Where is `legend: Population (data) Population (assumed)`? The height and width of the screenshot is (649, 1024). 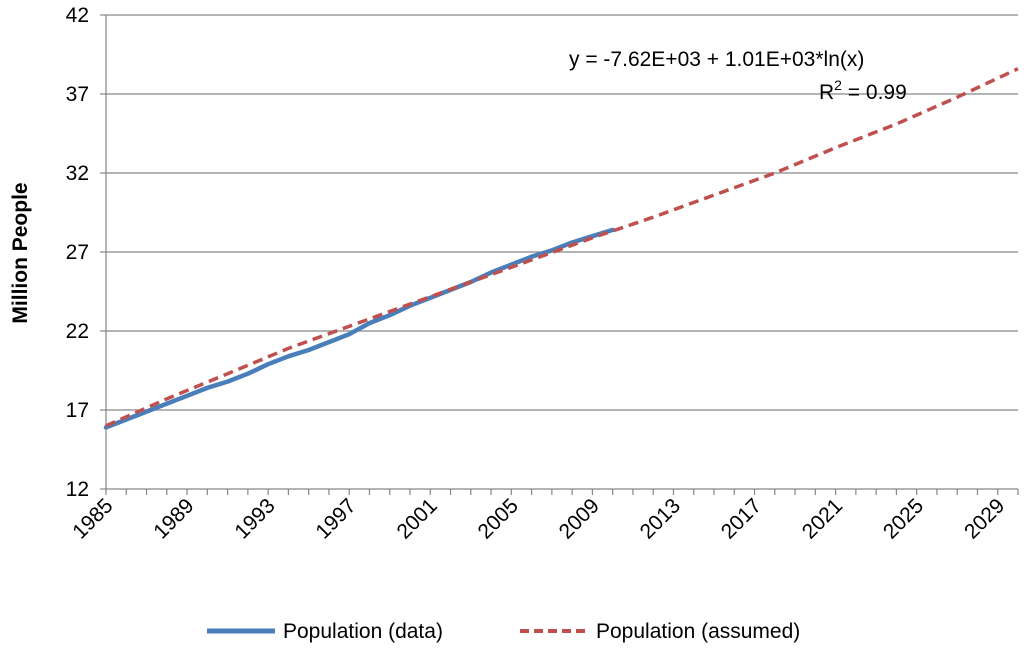 legend: Population (data) Population (assumed) is located at coordinates (503, 631).